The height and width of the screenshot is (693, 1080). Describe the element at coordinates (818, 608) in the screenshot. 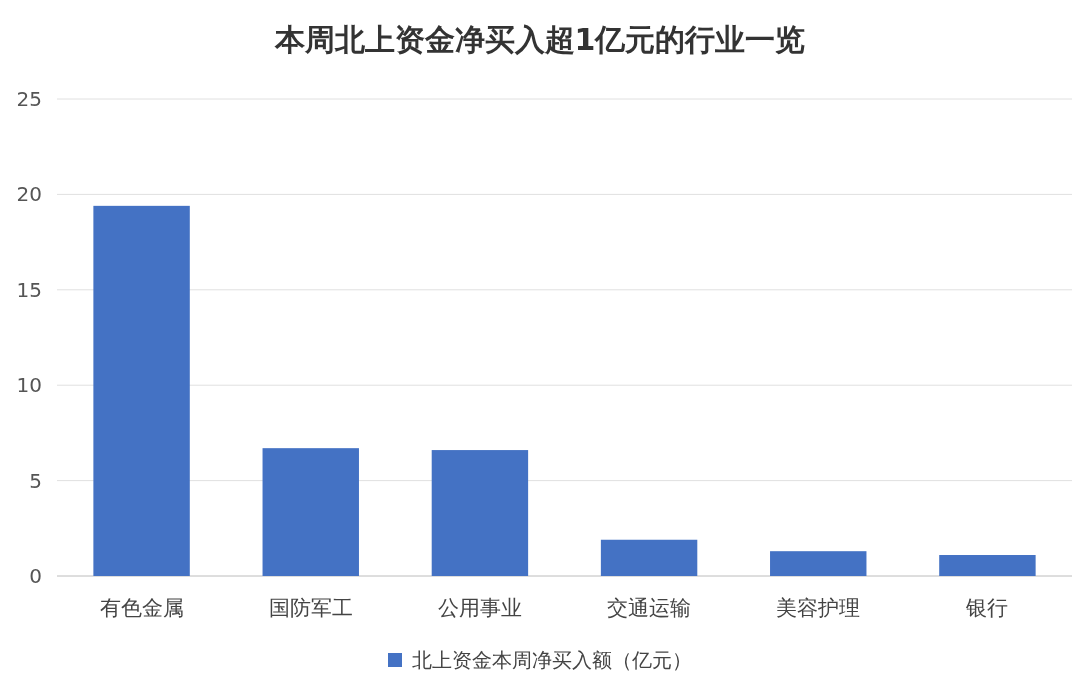

I see `x-tick-label: 美容护理` at that location.